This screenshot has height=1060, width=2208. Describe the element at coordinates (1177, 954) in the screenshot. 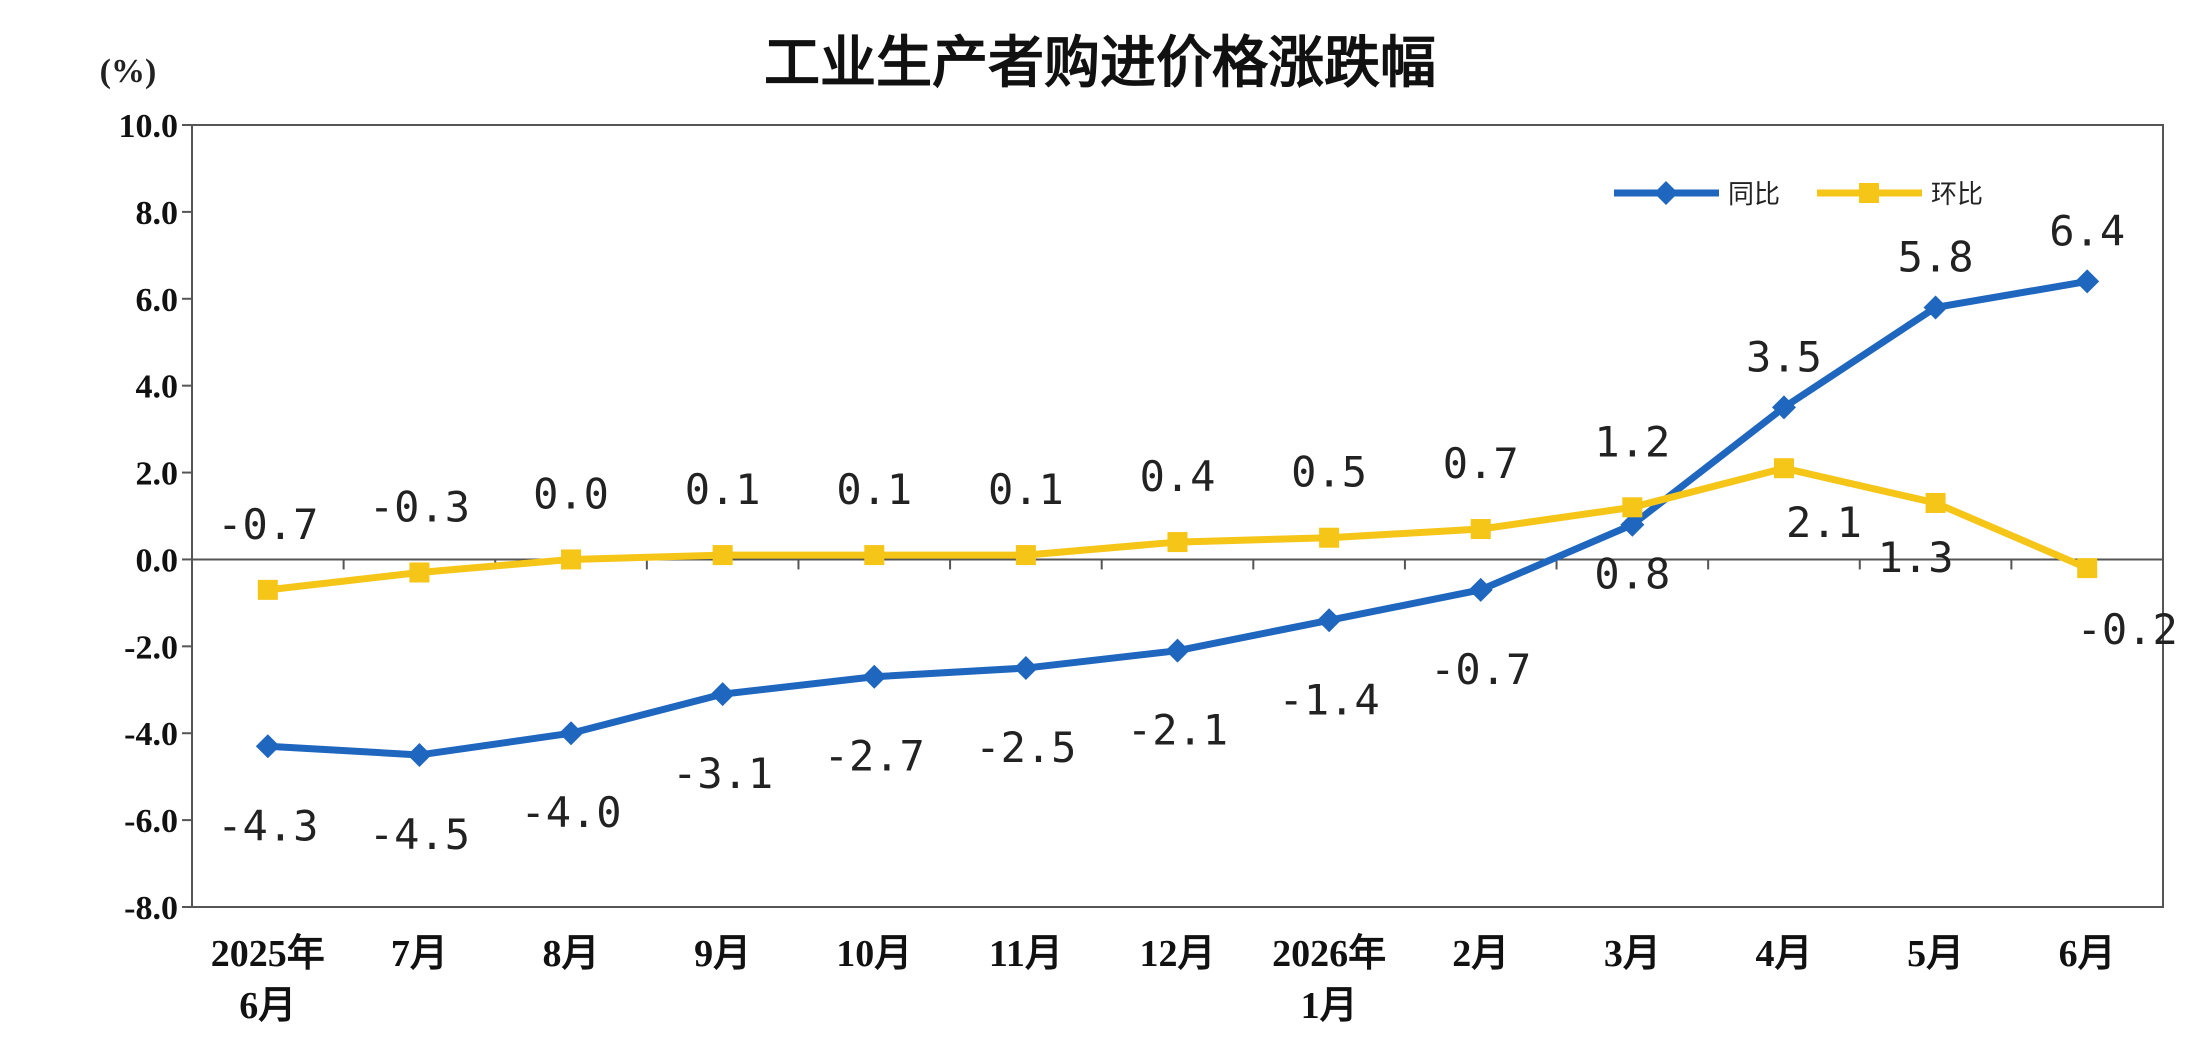

I see `x-tick-label: 12月` at that location.